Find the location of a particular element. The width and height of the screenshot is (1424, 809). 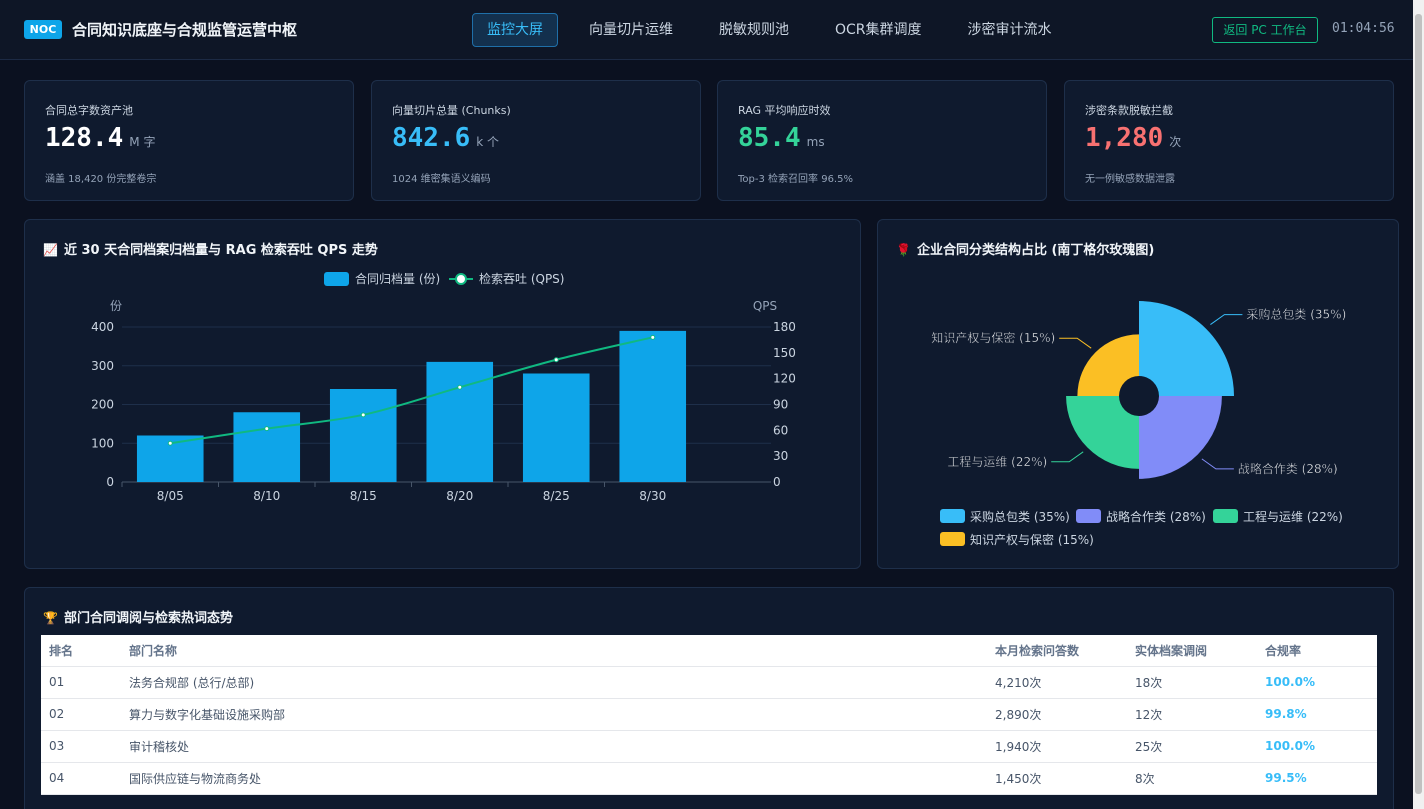

queries-cell: 4,210次 is located at coordinates (1057, 682).